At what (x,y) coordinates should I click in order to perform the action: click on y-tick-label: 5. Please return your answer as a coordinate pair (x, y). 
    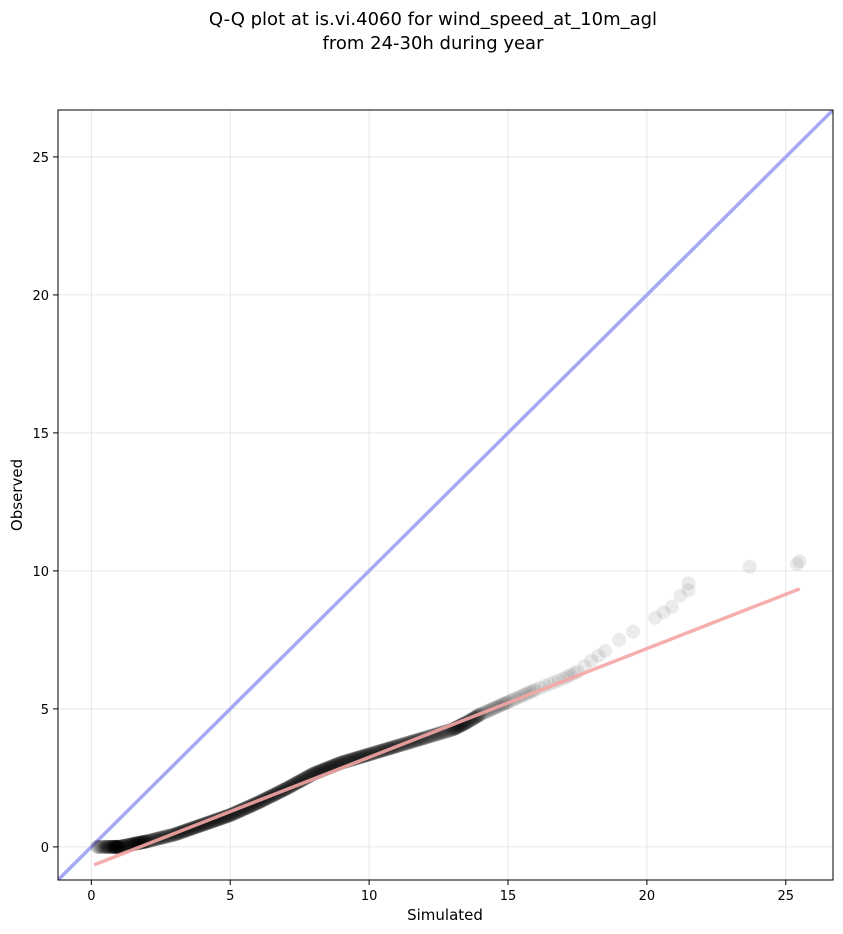
    Looking at the image, I should click on (45, 710).